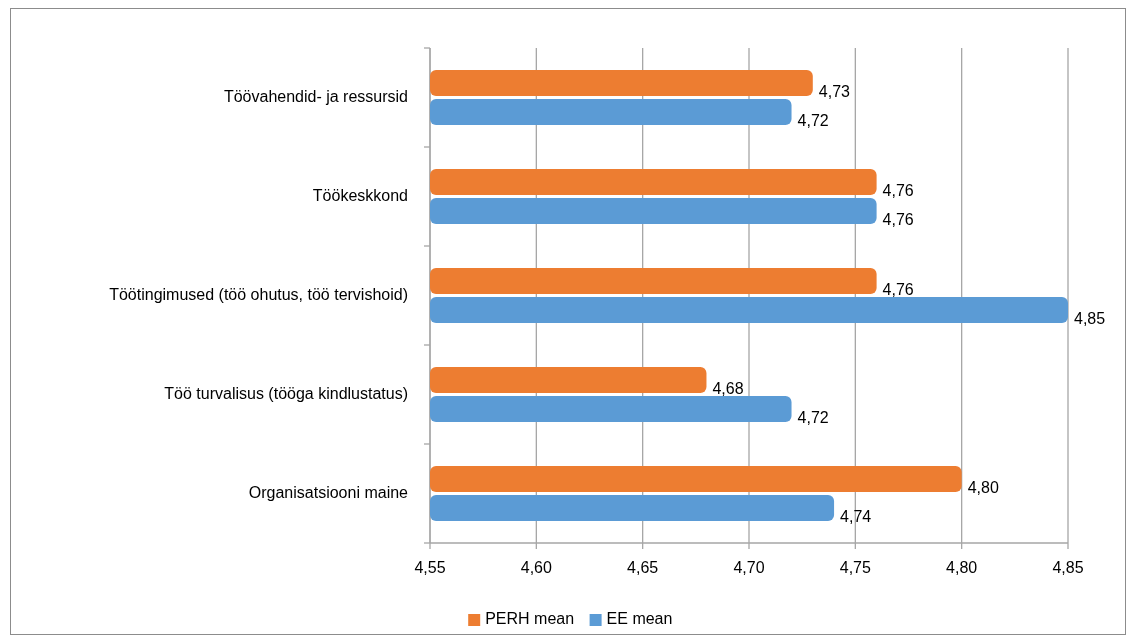 The image size is (1134, 643). What do you see at coordinates (530, 619) in the screenshot?
I see `legend-label: PERH mean` at bounding box center [530, 619].